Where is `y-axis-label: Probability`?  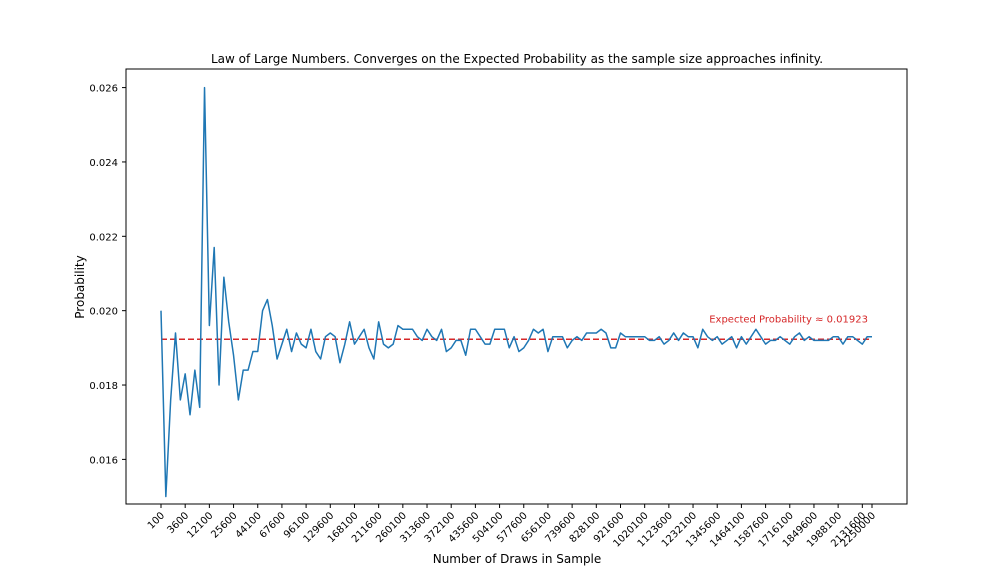 y-axis-label: Probability is located at coordinates (80, 286).